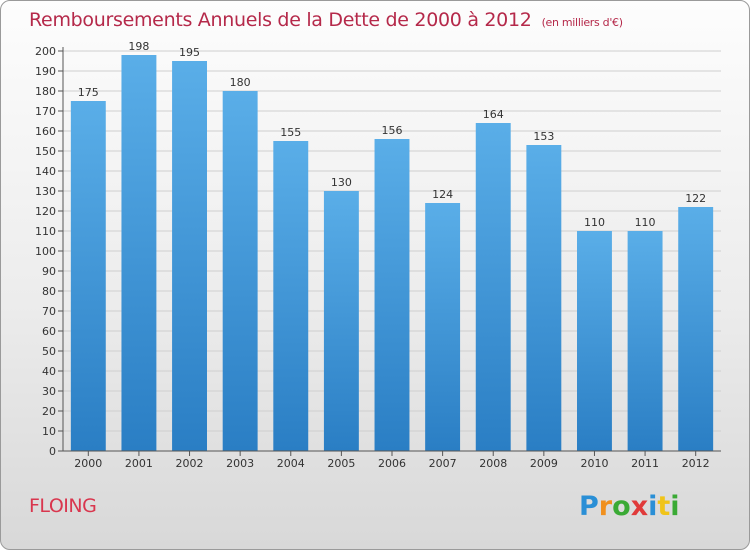 This screenshot has height=550, width=750. I want to click on bar-2009, so click(544, 298).